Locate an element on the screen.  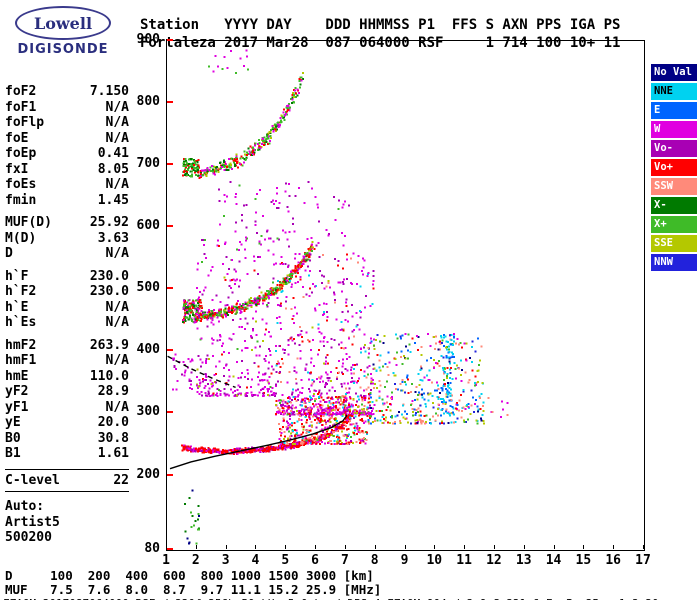
param-yf2: yF2 28.9 is located at coordinates (67, 392).